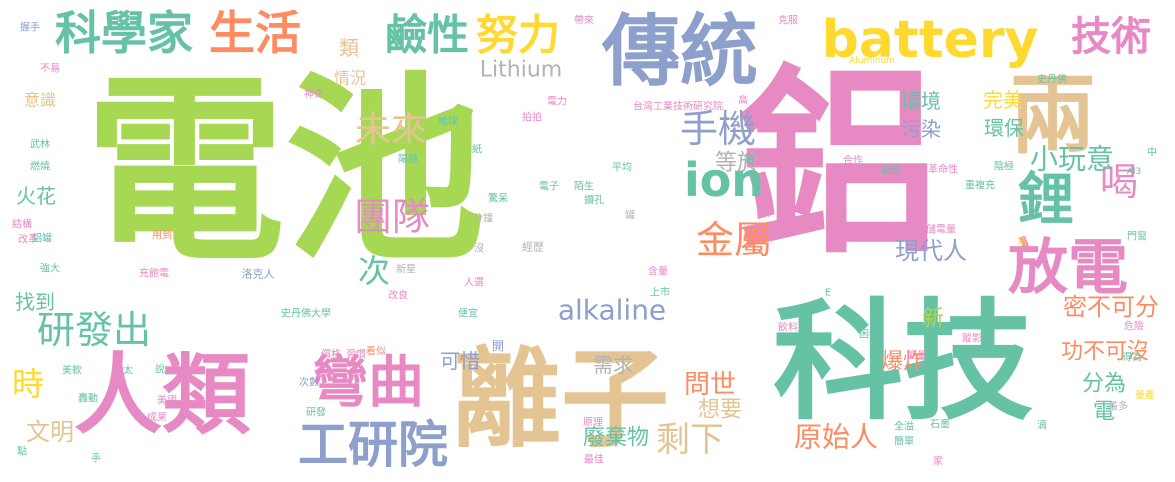 This screenshot has height=482, width=1175. What do you see at coordinates (933, 319) in the screenshot?
I see `cloud-word: 新` at bounding box center [933, 319].